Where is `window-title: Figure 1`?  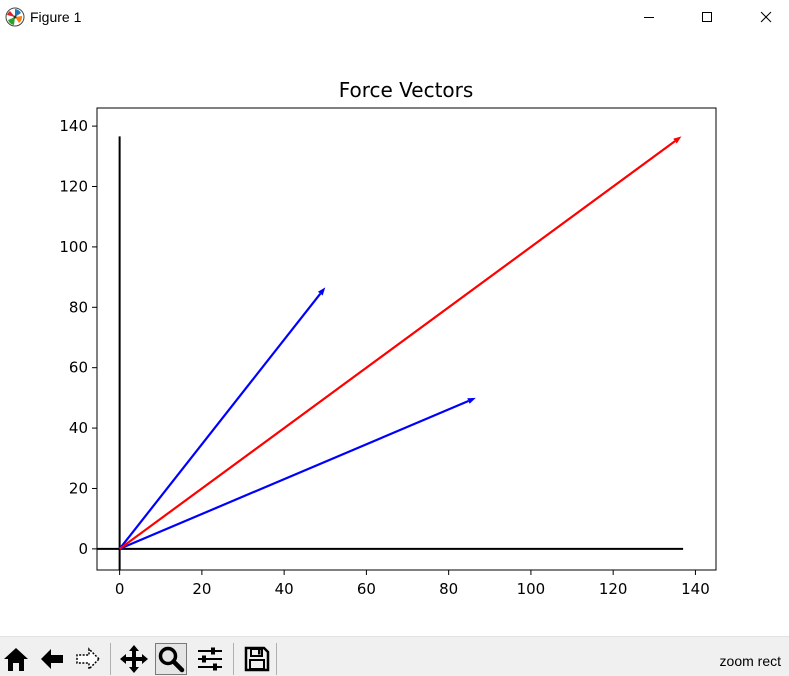
window-title: Figure 1 is located at coordinates (56, 17).